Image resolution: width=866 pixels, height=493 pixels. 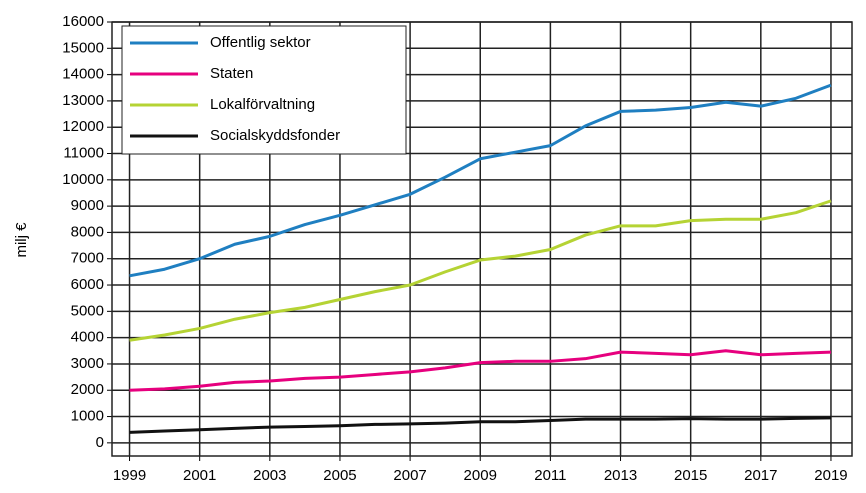 I want to click on x-tick-label: 2019, so click(x=830, y=475).